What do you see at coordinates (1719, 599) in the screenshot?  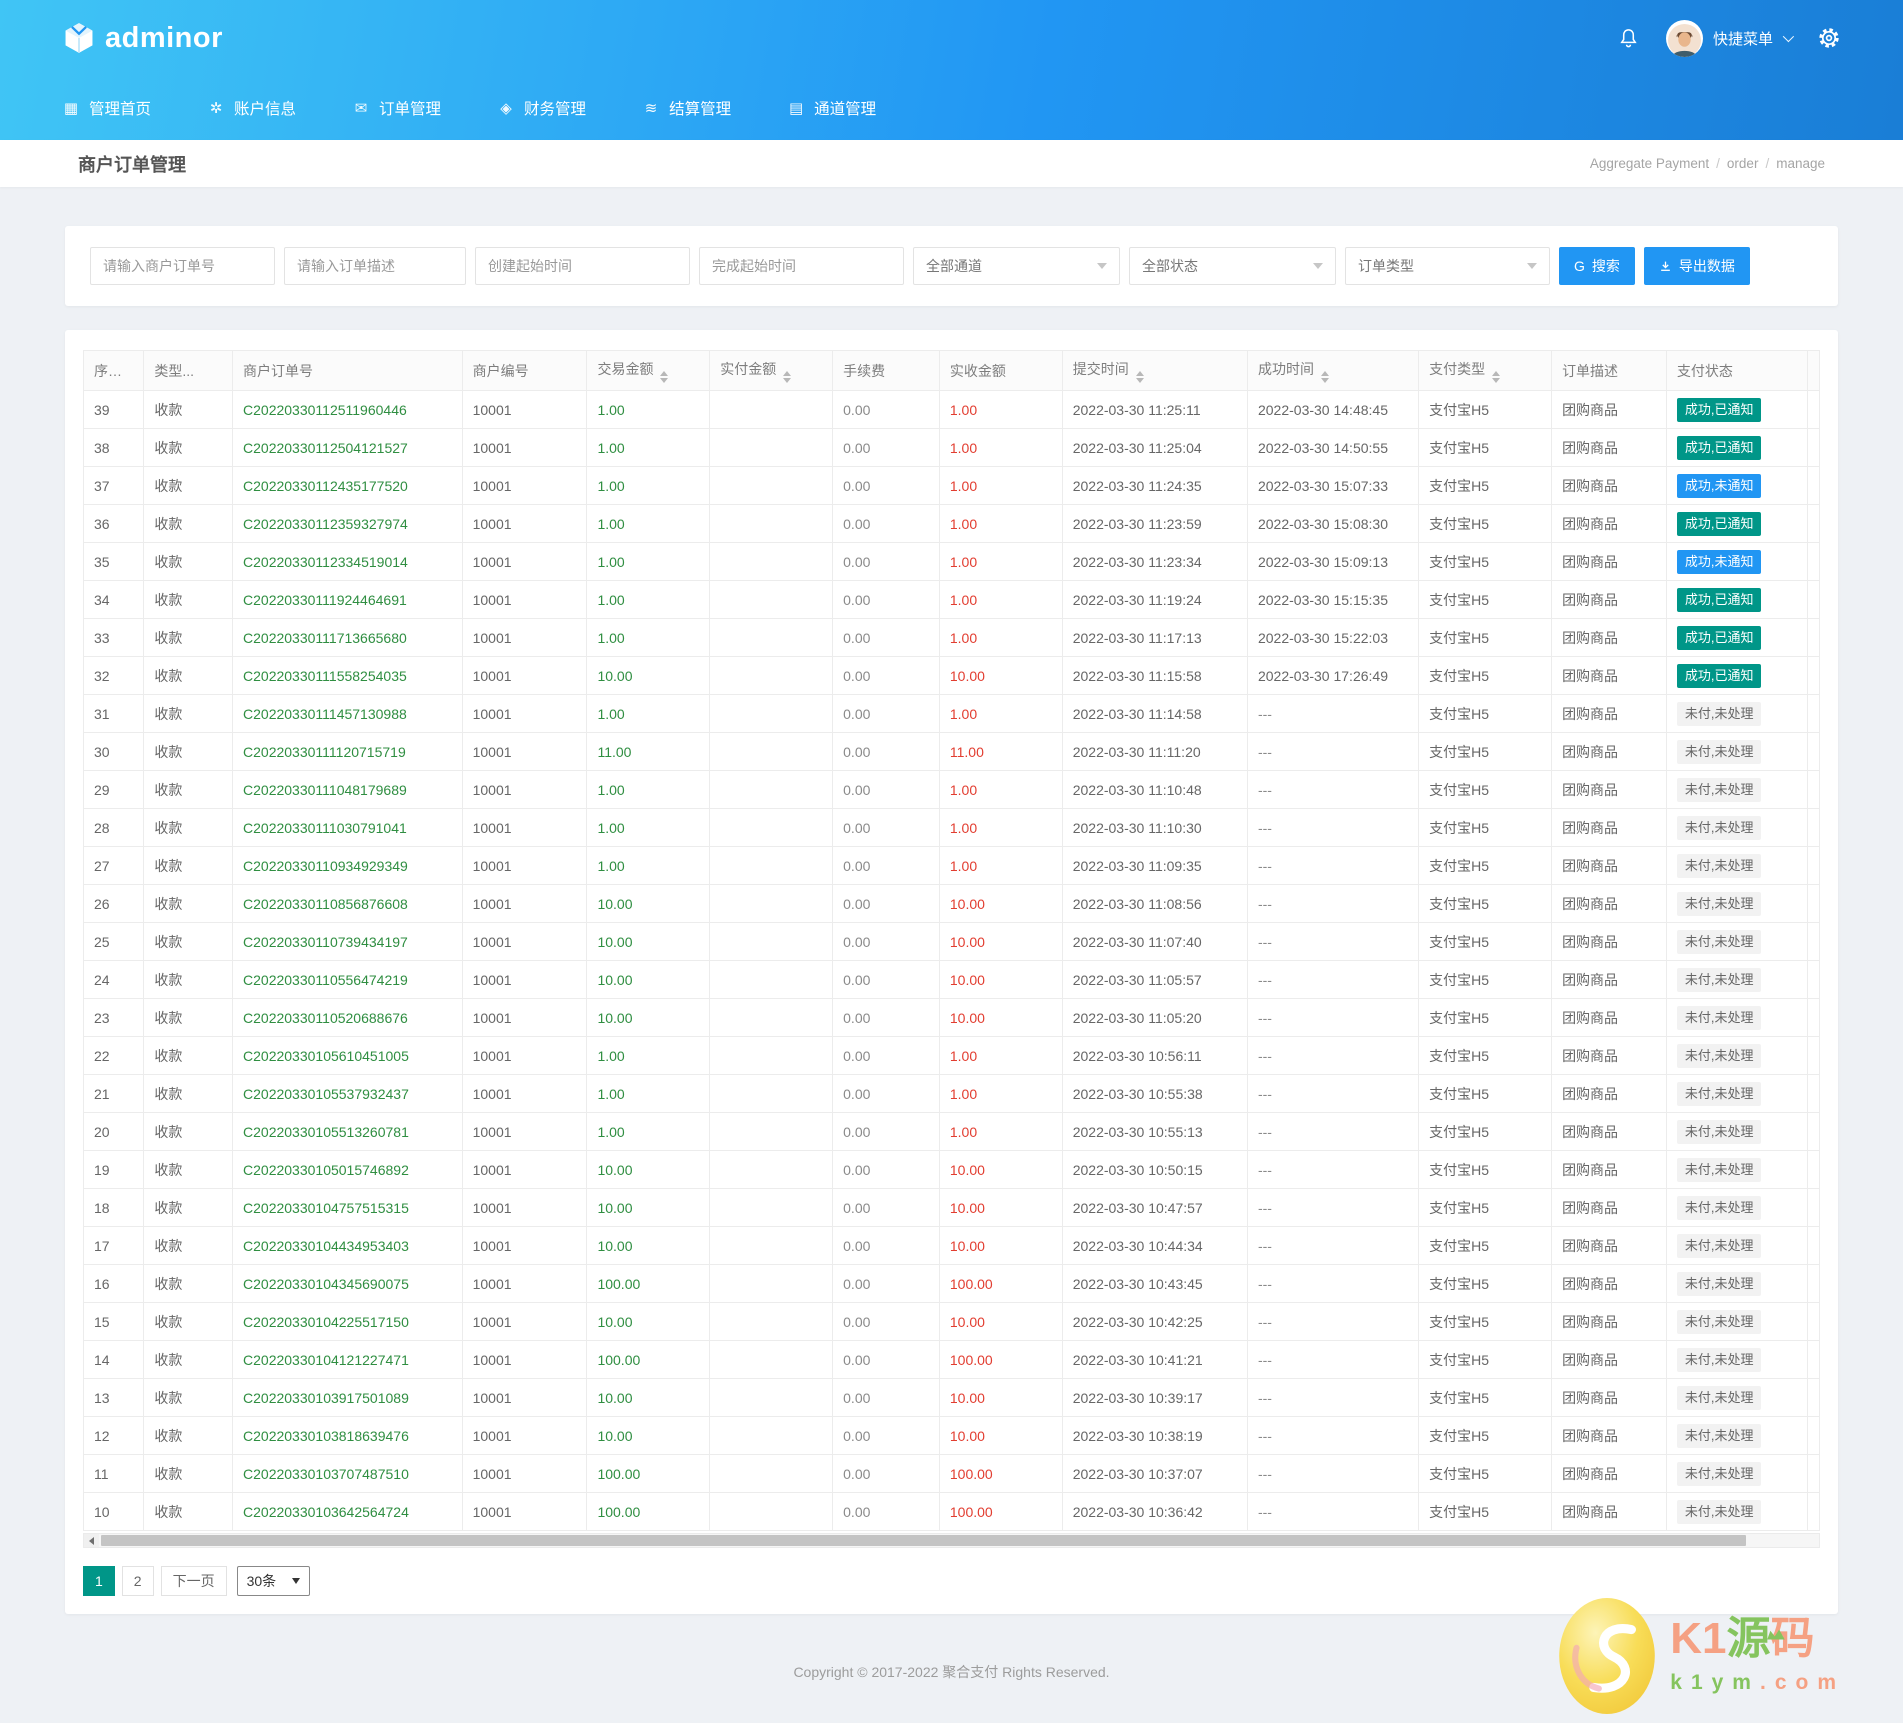 I see `status-badge: 成功,已通知` at bounding box center [1719, 599].